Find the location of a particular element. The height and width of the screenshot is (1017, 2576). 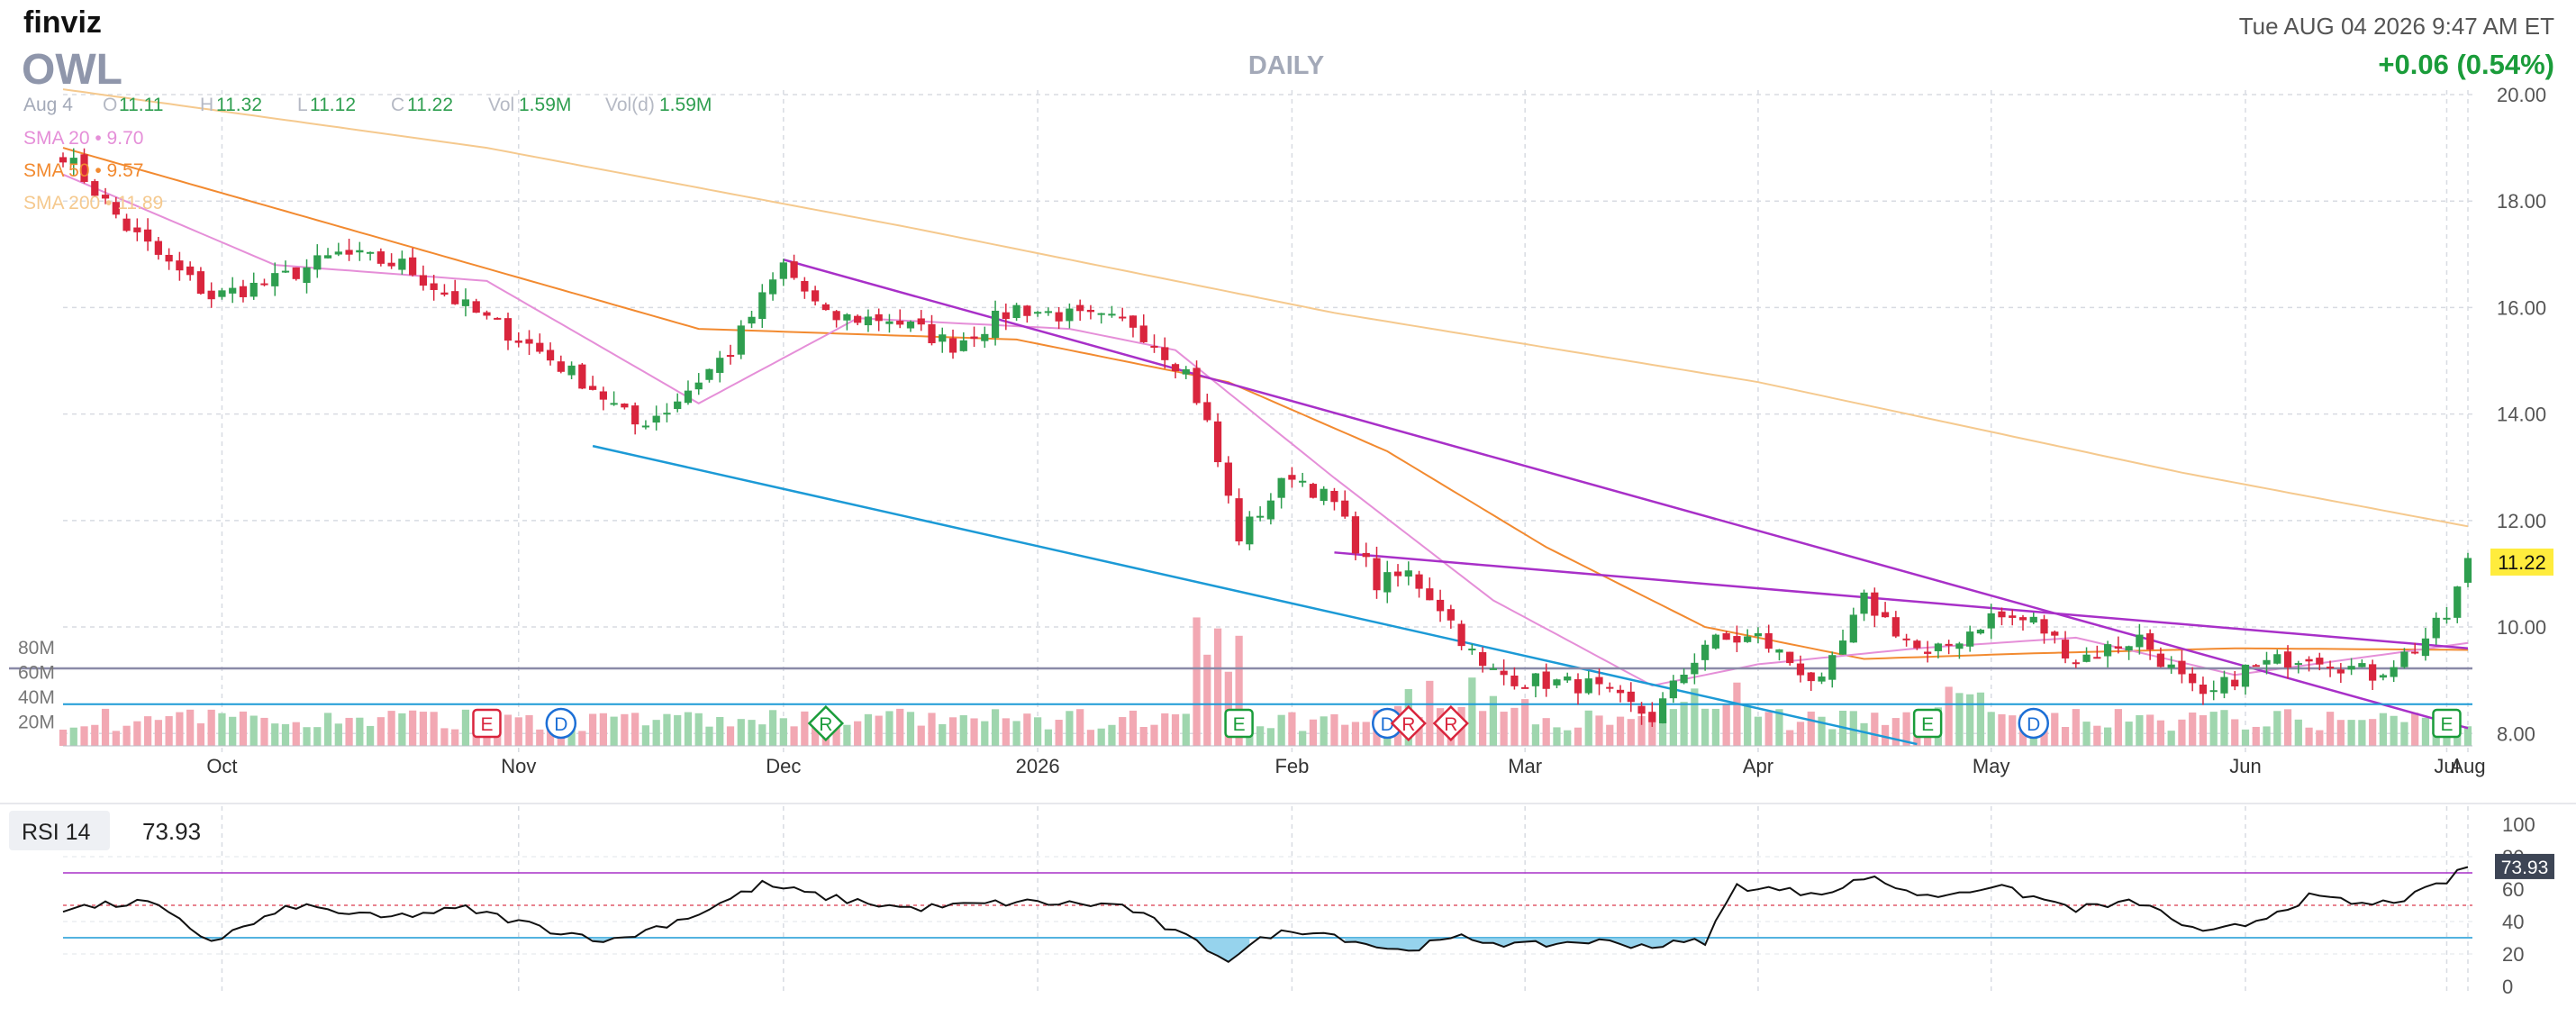

rsi-value-tag-label: 73.93 is located at coordinates (2525, 868).